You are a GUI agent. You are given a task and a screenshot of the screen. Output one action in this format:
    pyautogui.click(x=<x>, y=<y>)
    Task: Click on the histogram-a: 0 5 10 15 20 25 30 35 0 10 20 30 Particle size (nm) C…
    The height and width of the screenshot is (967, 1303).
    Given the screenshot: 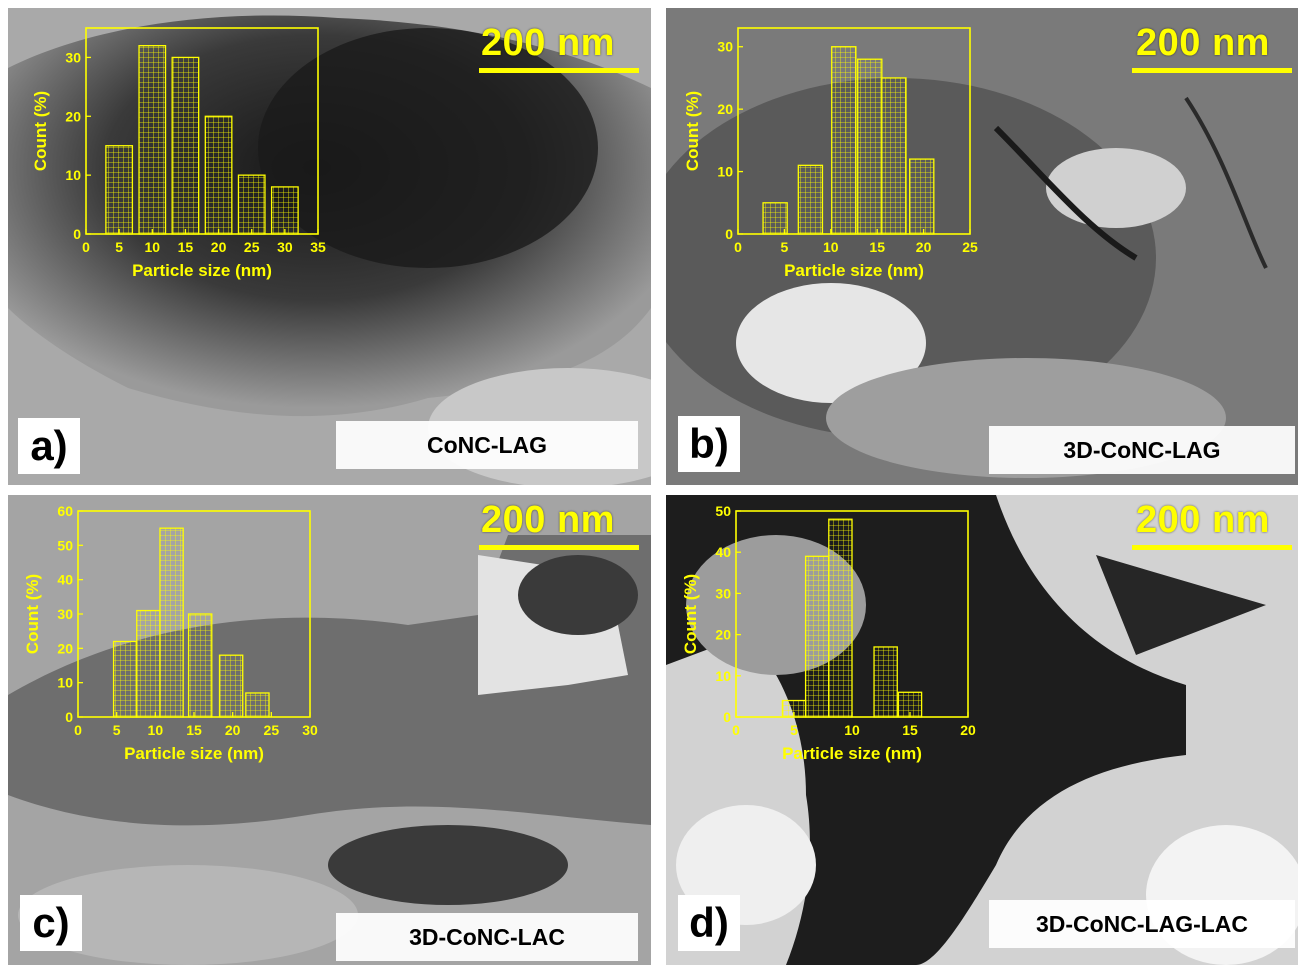 What is the action you would take?
    pyautogui.click(x=178, y=153)
    